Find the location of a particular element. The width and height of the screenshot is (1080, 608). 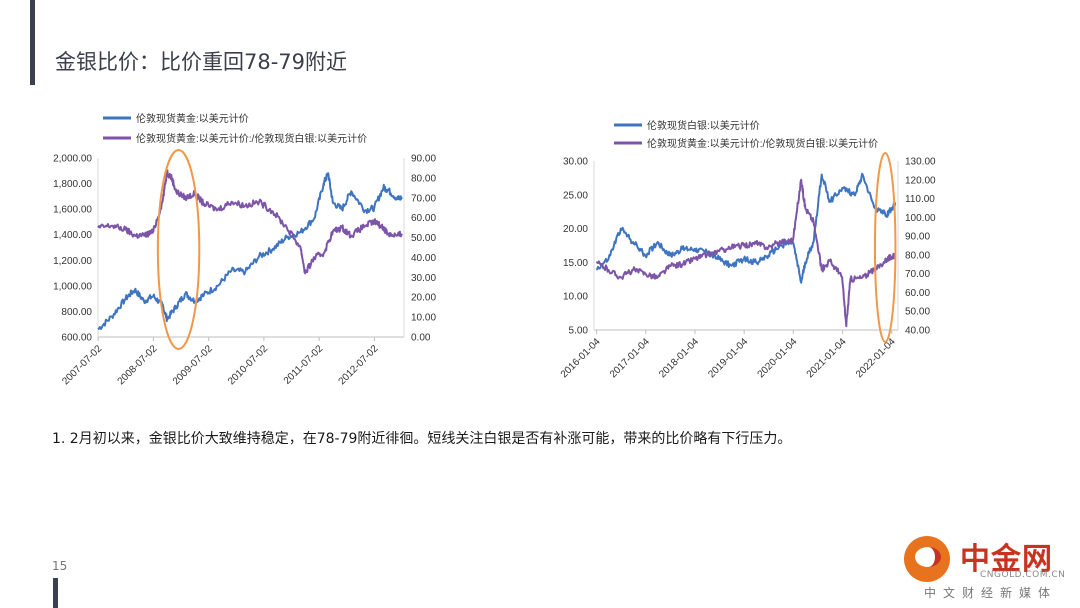

x-tick-label: 2019-01-04 is located at coordinates (728, 358).